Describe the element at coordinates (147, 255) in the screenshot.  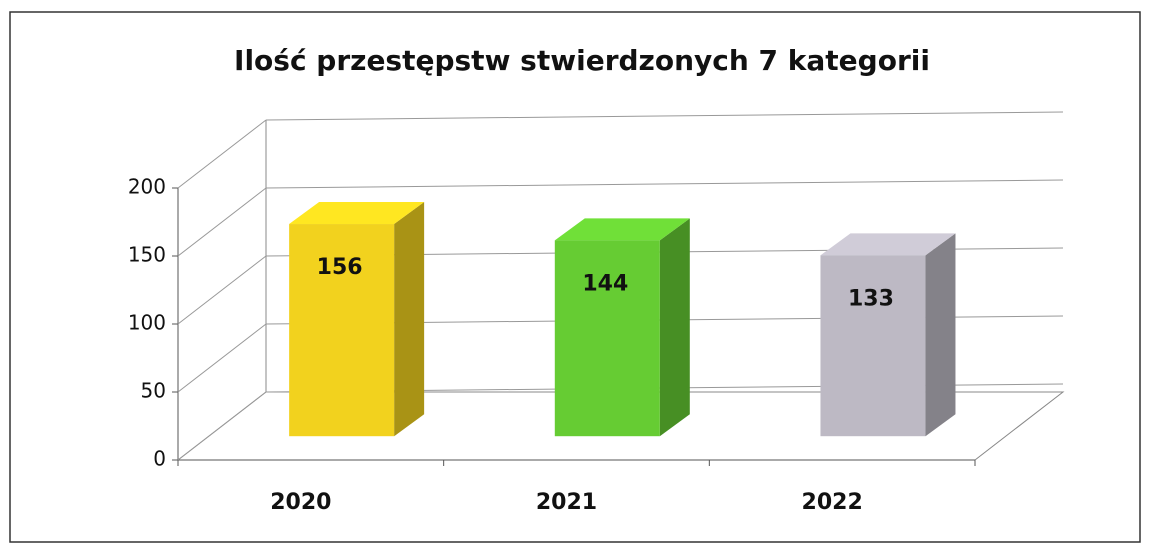
I see `y-tick-label: 150` at that location.